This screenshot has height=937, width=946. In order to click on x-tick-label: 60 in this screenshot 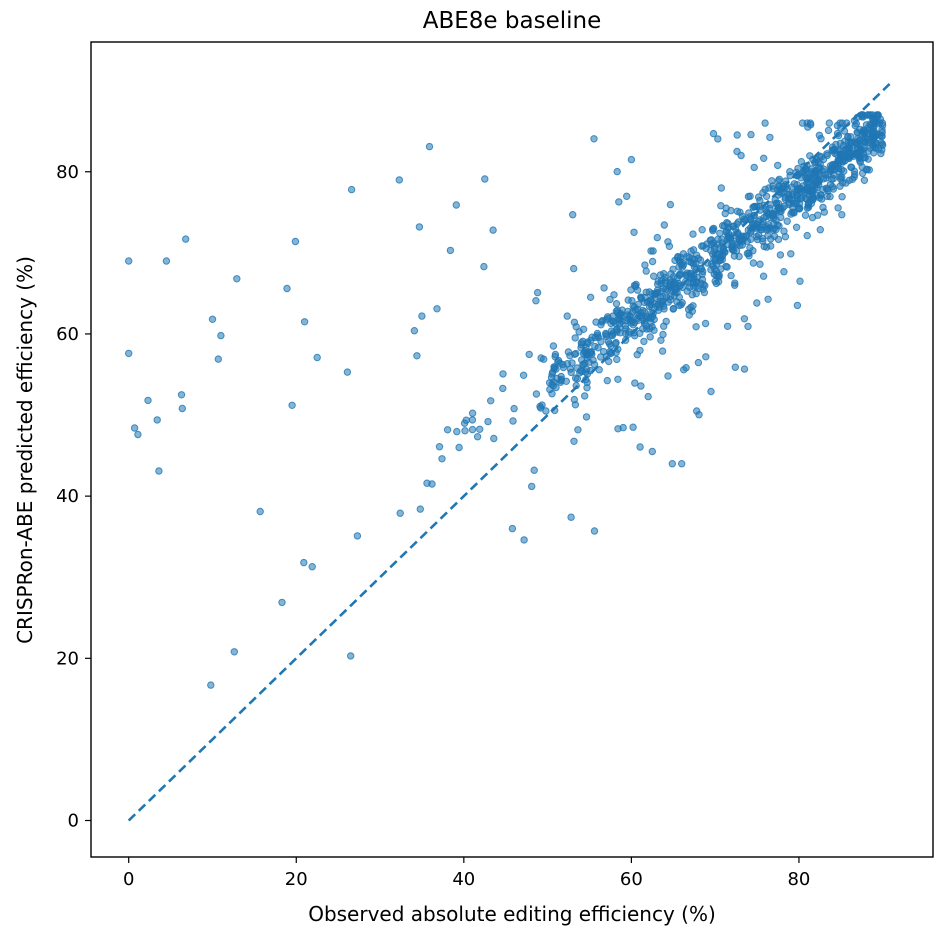, I will do `click(631, 879)`.